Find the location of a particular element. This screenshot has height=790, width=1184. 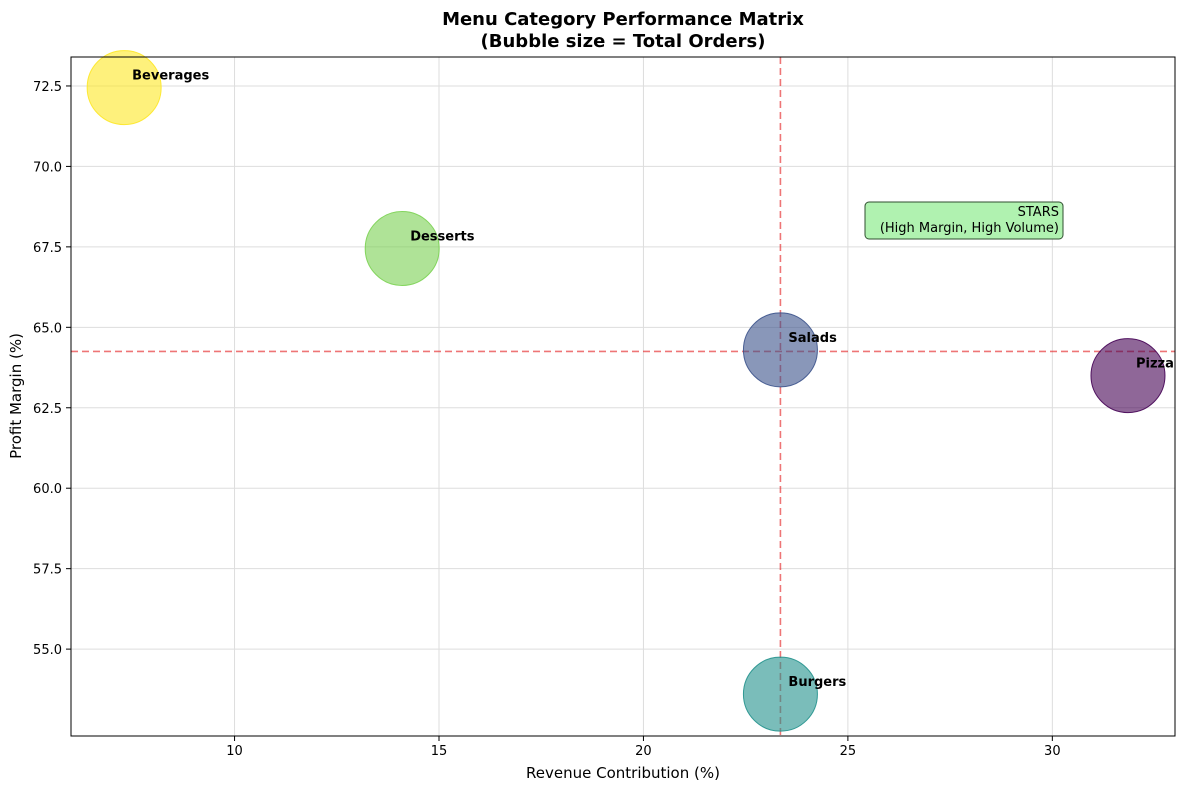

x-tick-label: 25 is located at coordinates (848, 751).